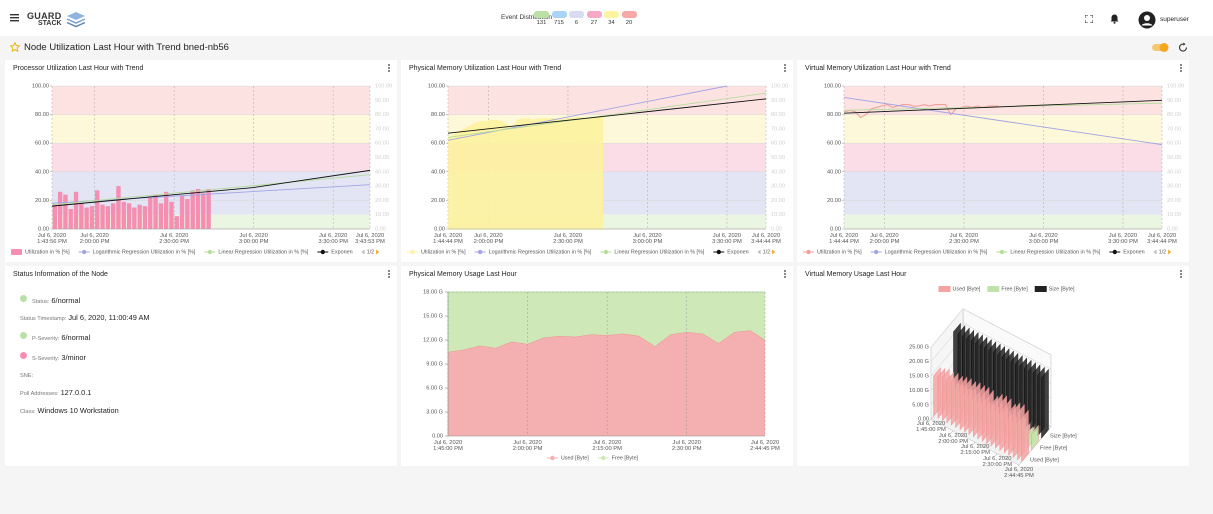  I want to click on status-label: Class:, so click(28, 412).